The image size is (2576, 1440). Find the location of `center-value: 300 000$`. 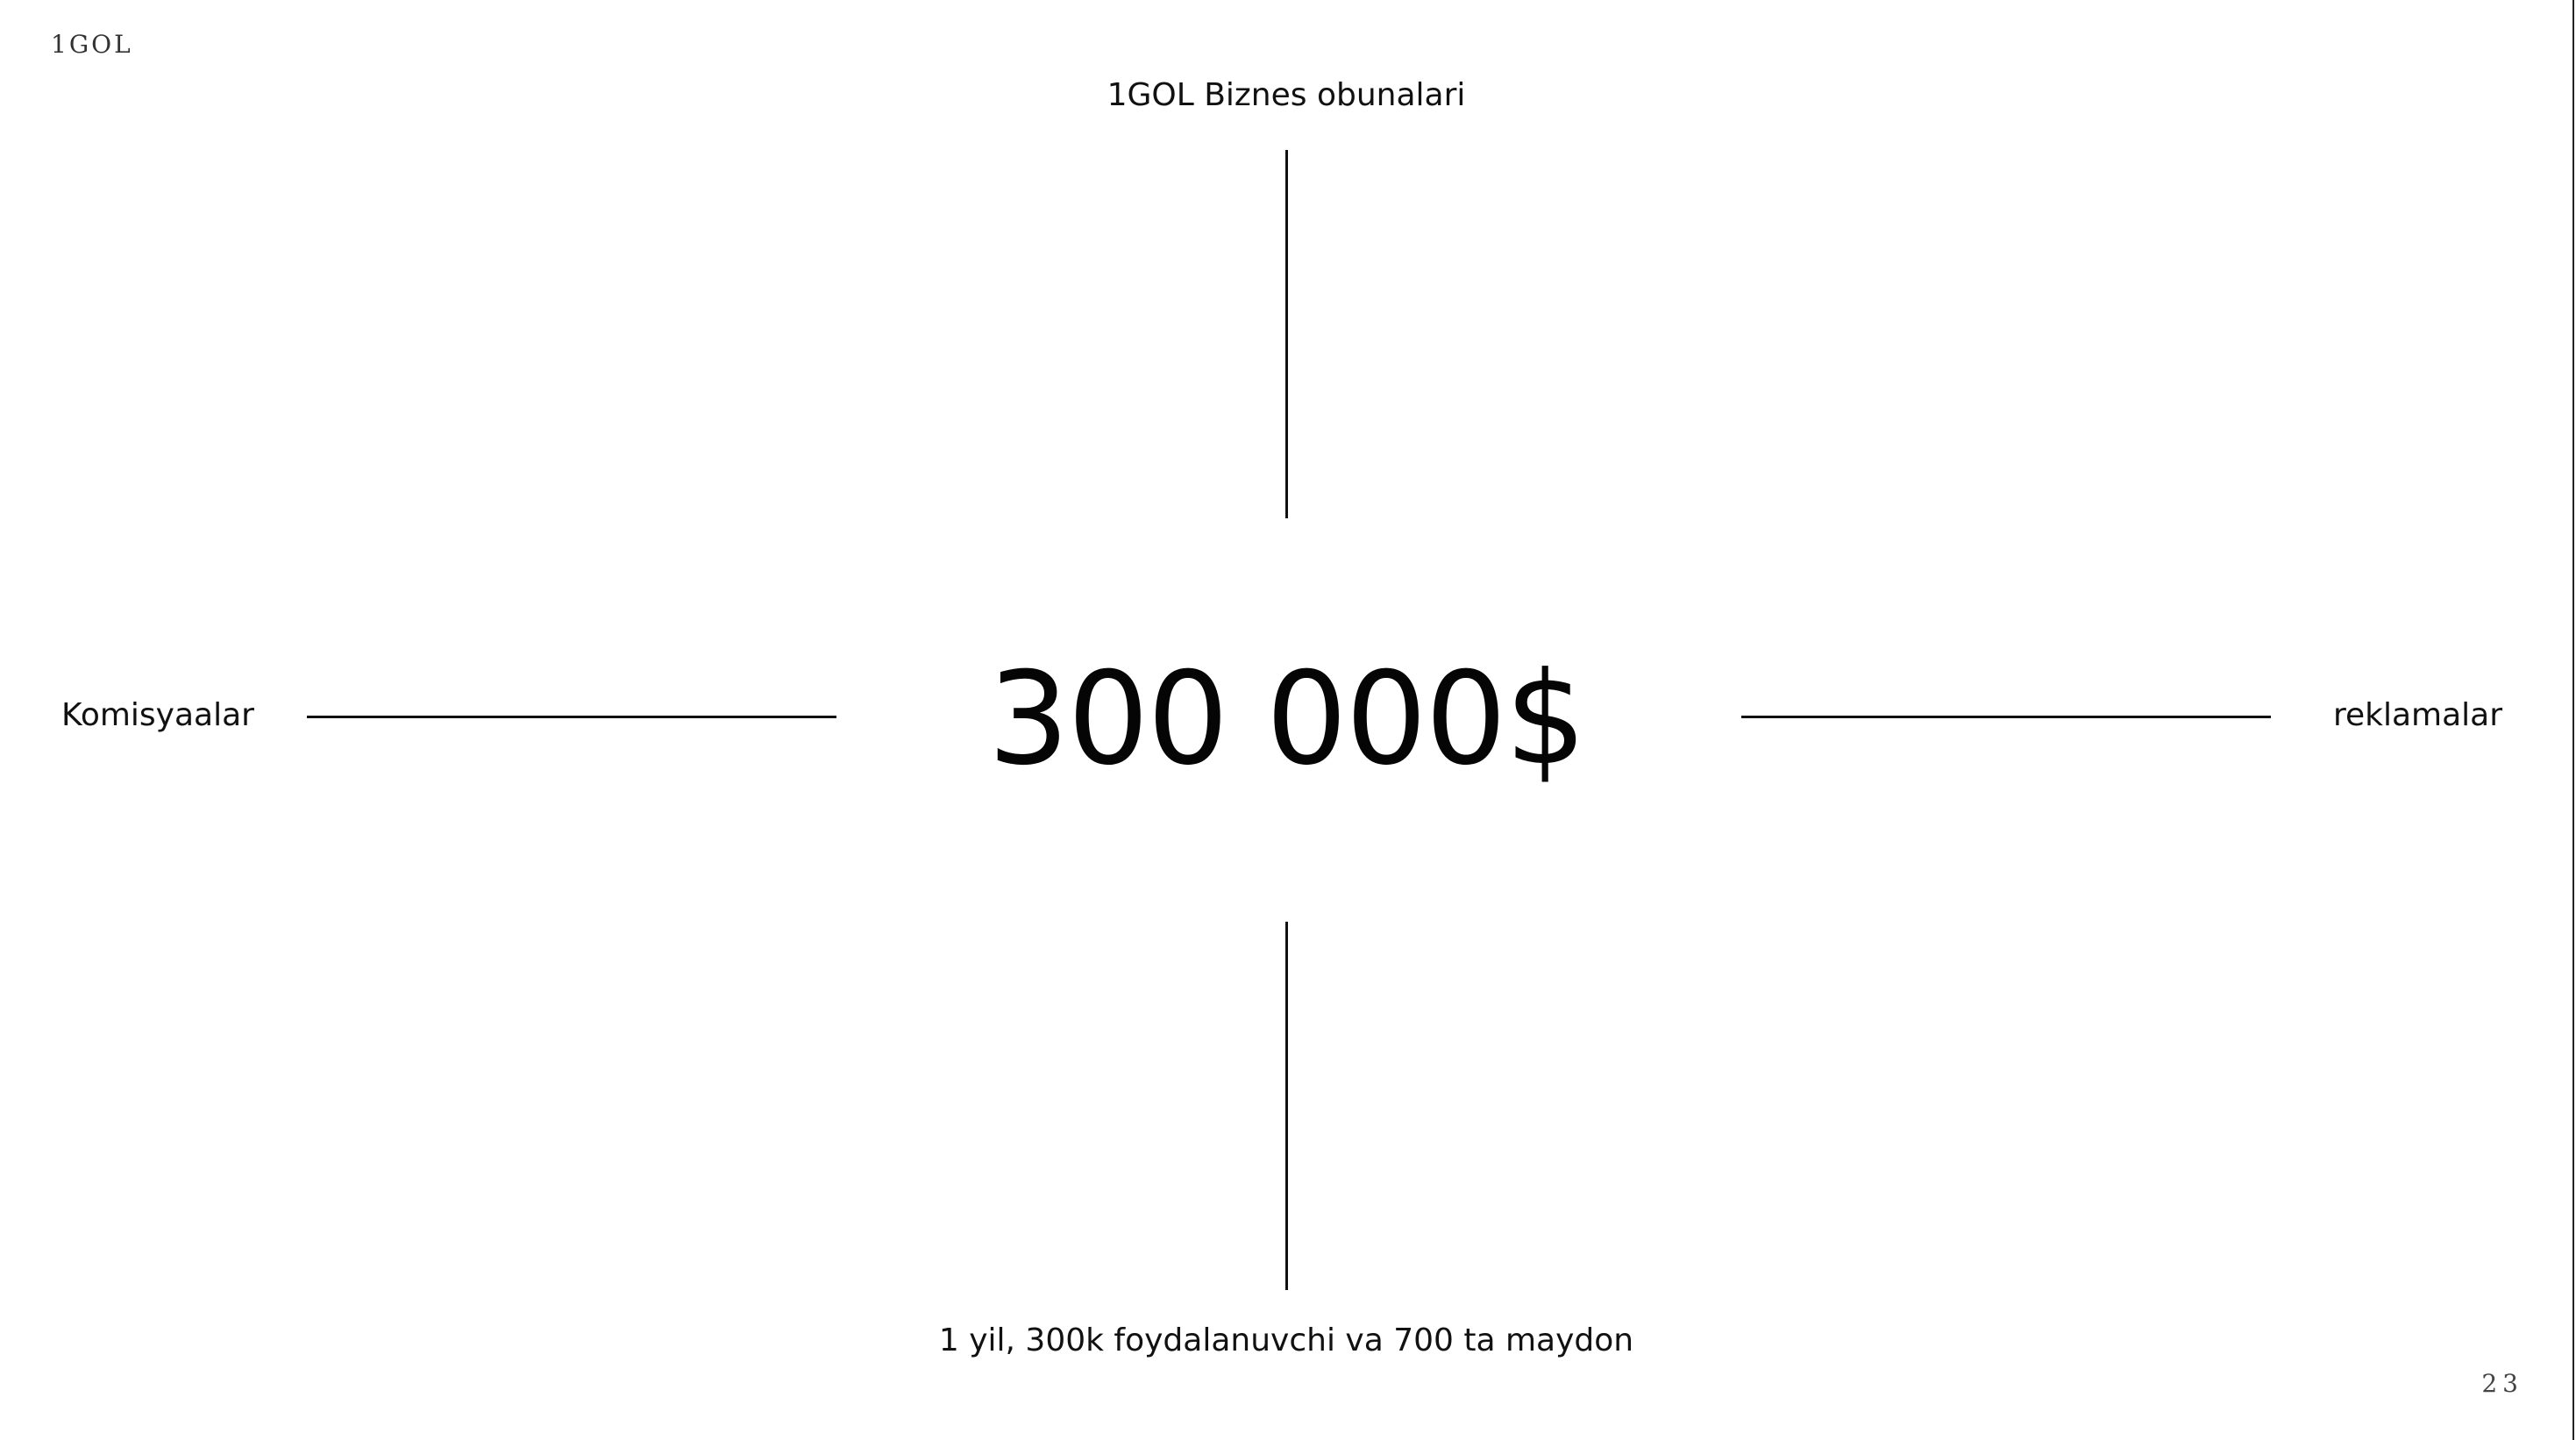

center-value: 300 000$ is located at coordinates (1287, 719).